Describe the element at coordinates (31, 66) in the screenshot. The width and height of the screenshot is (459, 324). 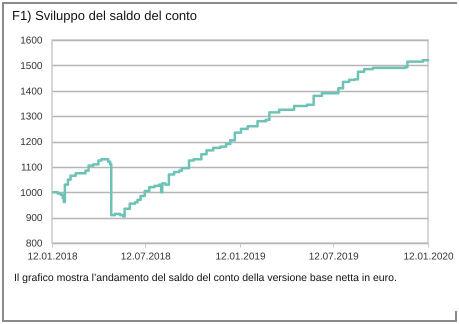
I see `y-tick-label: 1500` at that location.